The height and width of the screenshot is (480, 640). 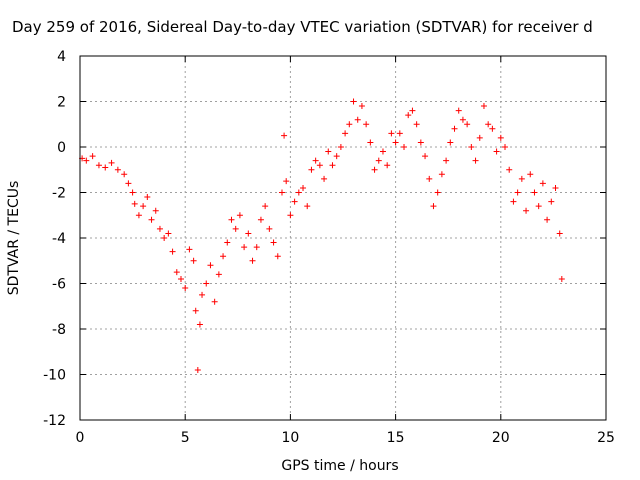 I want to click on x-tick-label: 10, so click(x=290, y=438).